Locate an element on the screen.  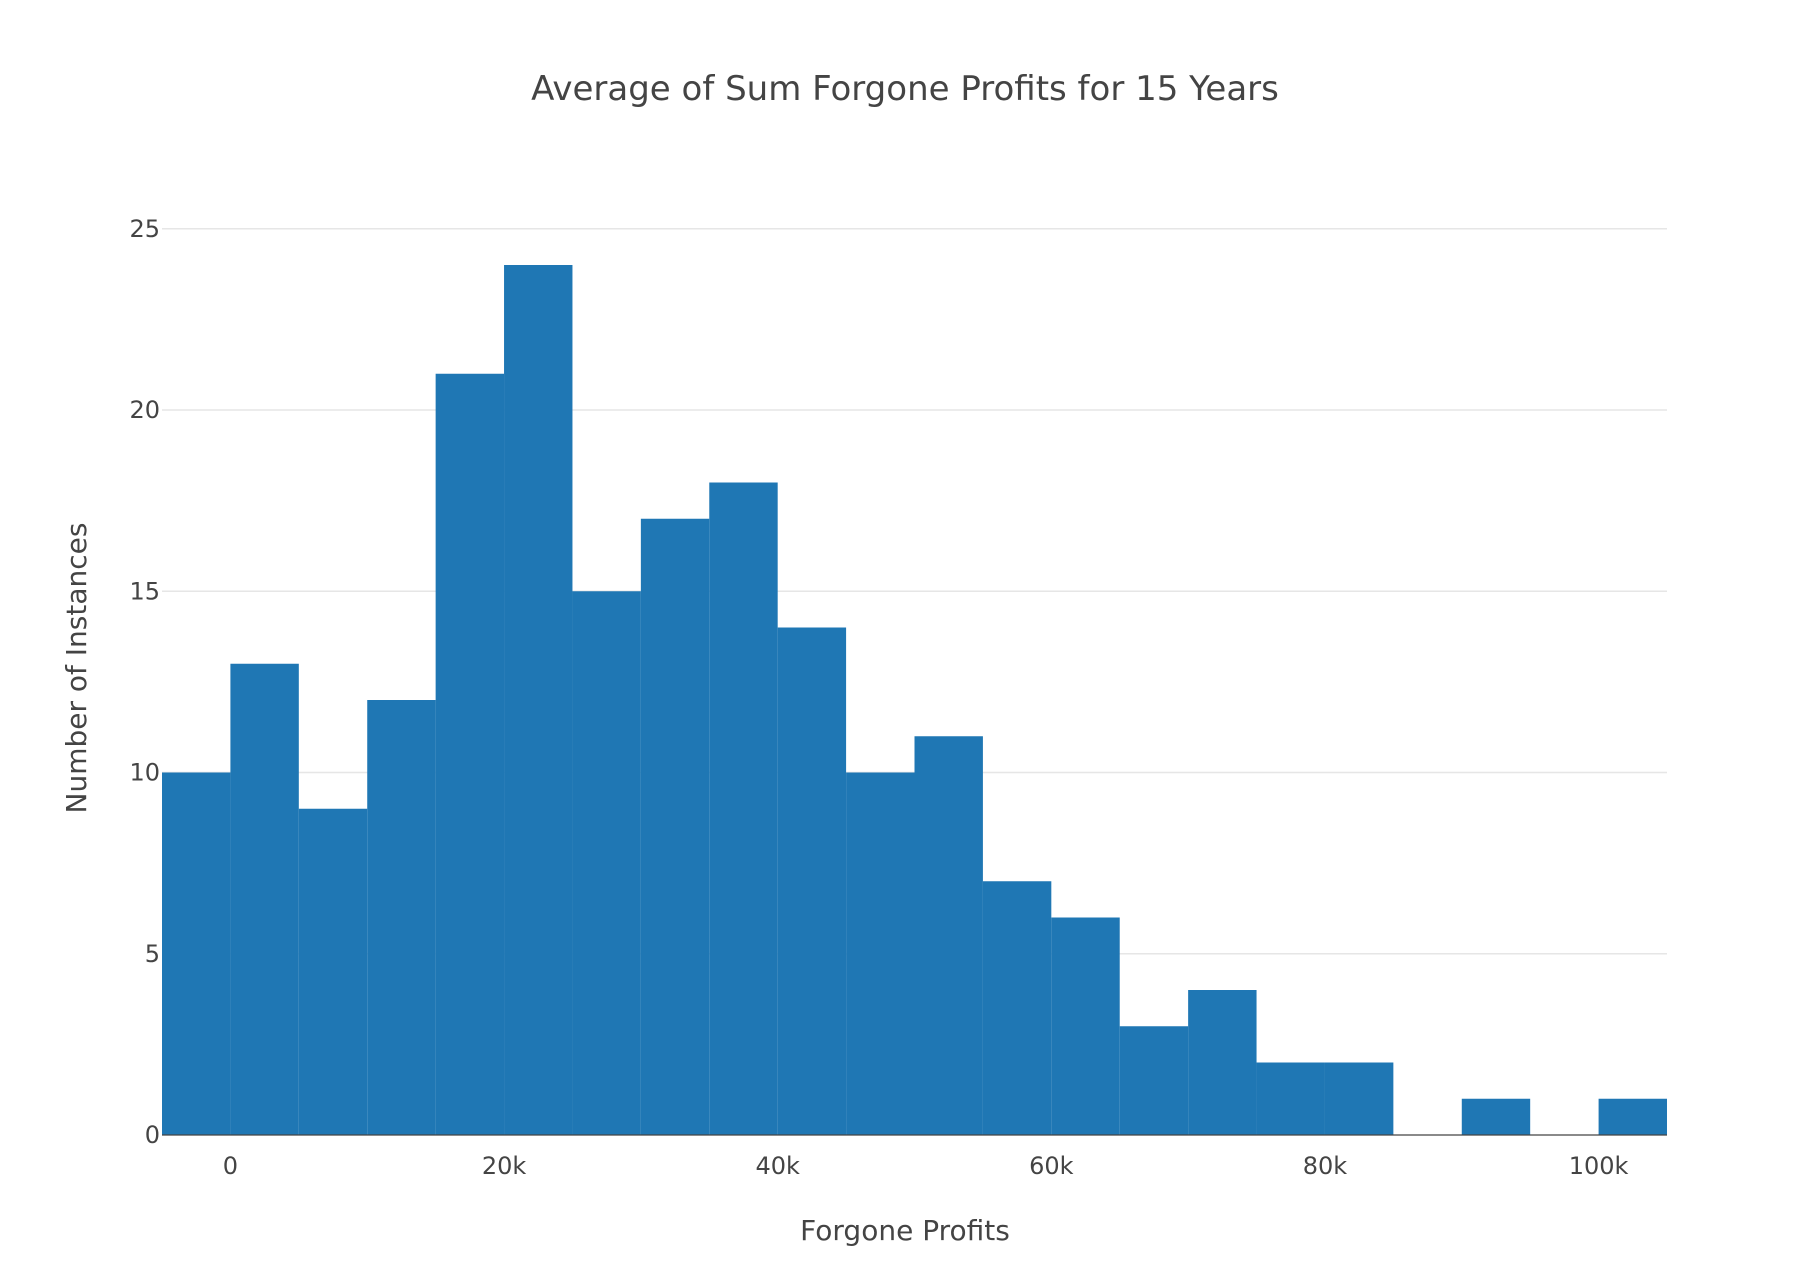
y-tick-label: 10 is located at coordinates (144, 773).